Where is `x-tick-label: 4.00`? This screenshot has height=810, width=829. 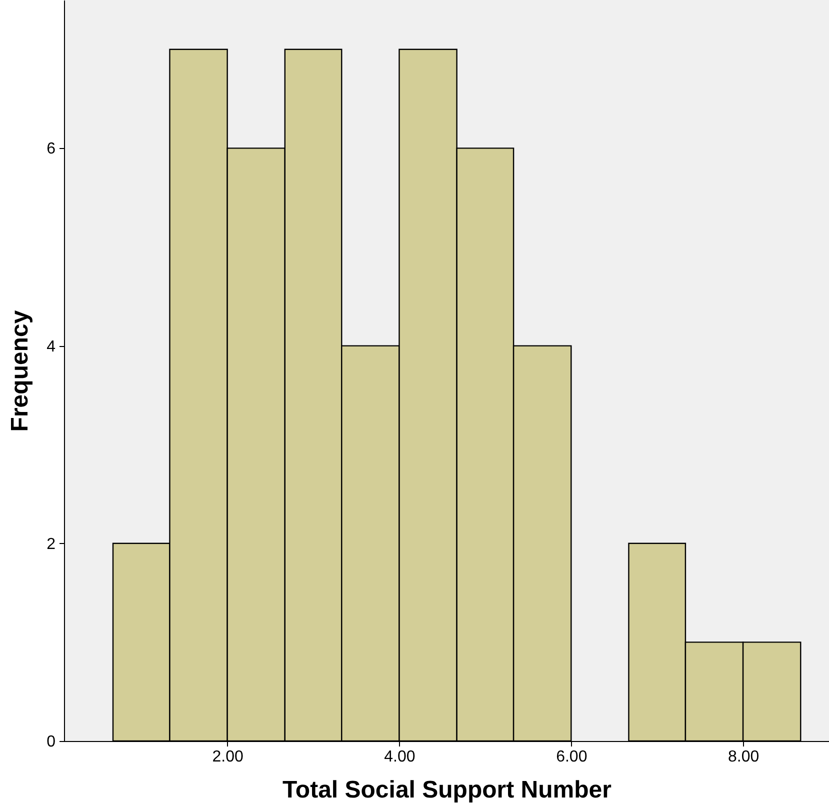 x-tick-label: 4.00 is located at coordinates (400, 757).